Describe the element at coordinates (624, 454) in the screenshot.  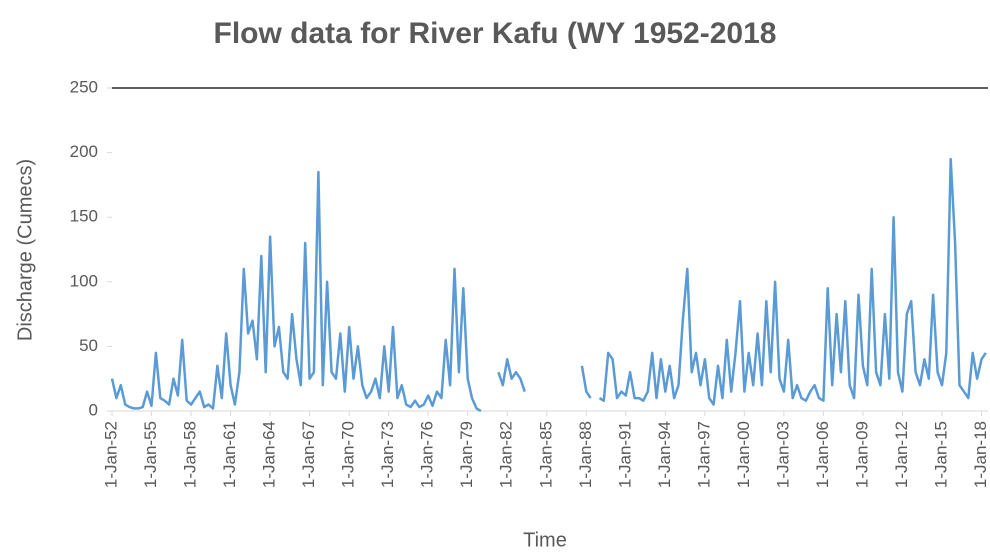
I see `x-tick-label: 1-Jan-91` at that location.